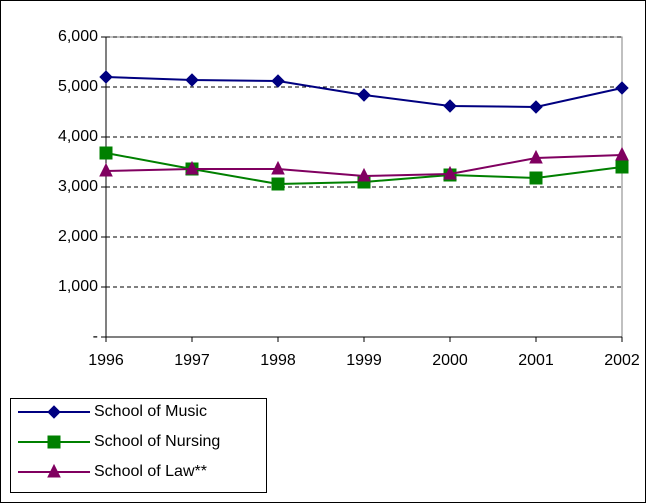  What do you see at coordinates (78, 286) in the screenshot?
I see `y-tick-label: 1,000` at bounding box center [78, 286].